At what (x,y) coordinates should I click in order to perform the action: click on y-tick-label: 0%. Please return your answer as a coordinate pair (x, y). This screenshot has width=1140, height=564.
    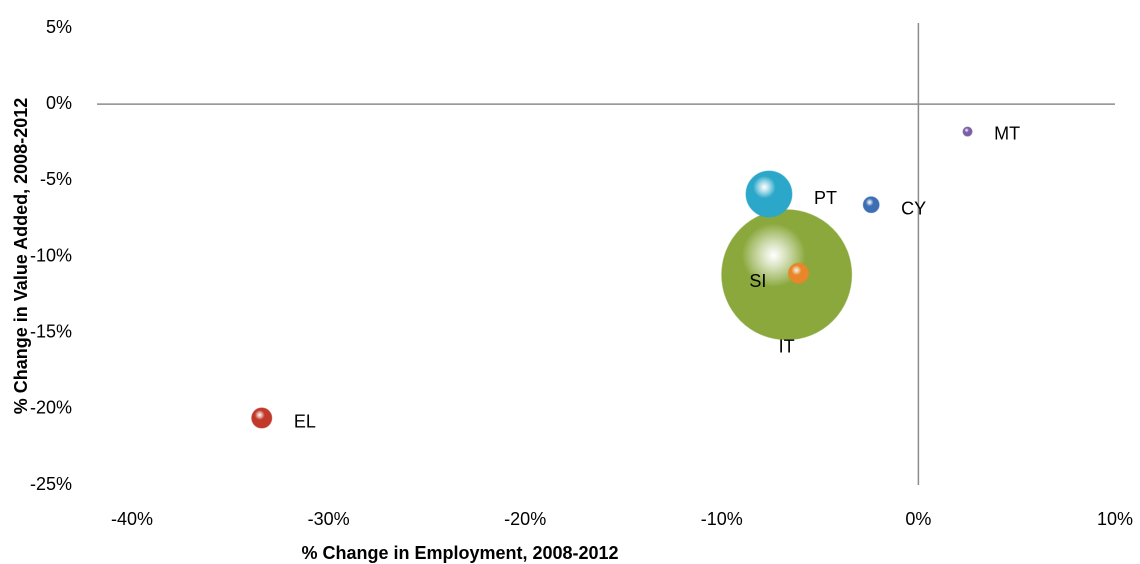
    Looking at the image, I should click on (59, 103).